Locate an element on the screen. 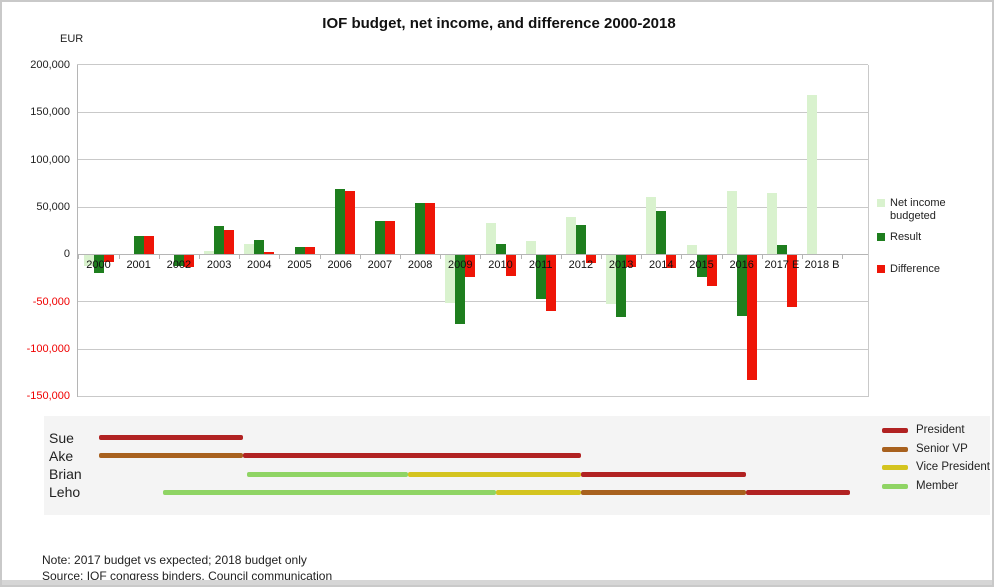  person-name-brian: Brian is located at coordinates (65, 474).